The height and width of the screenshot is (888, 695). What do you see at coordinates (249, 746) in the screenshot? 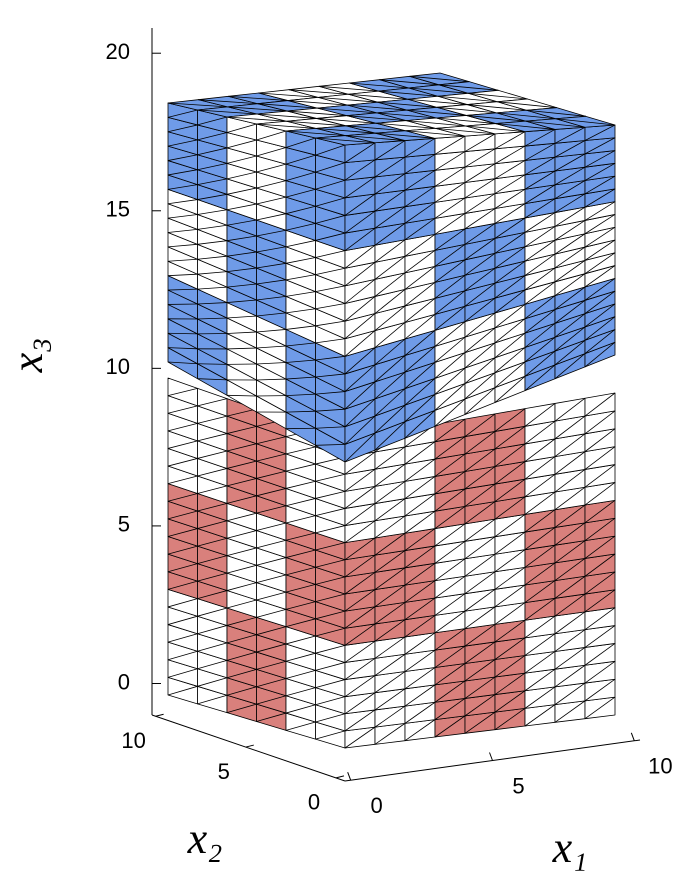
I see `y-tick` at bounding box center [249, 746].